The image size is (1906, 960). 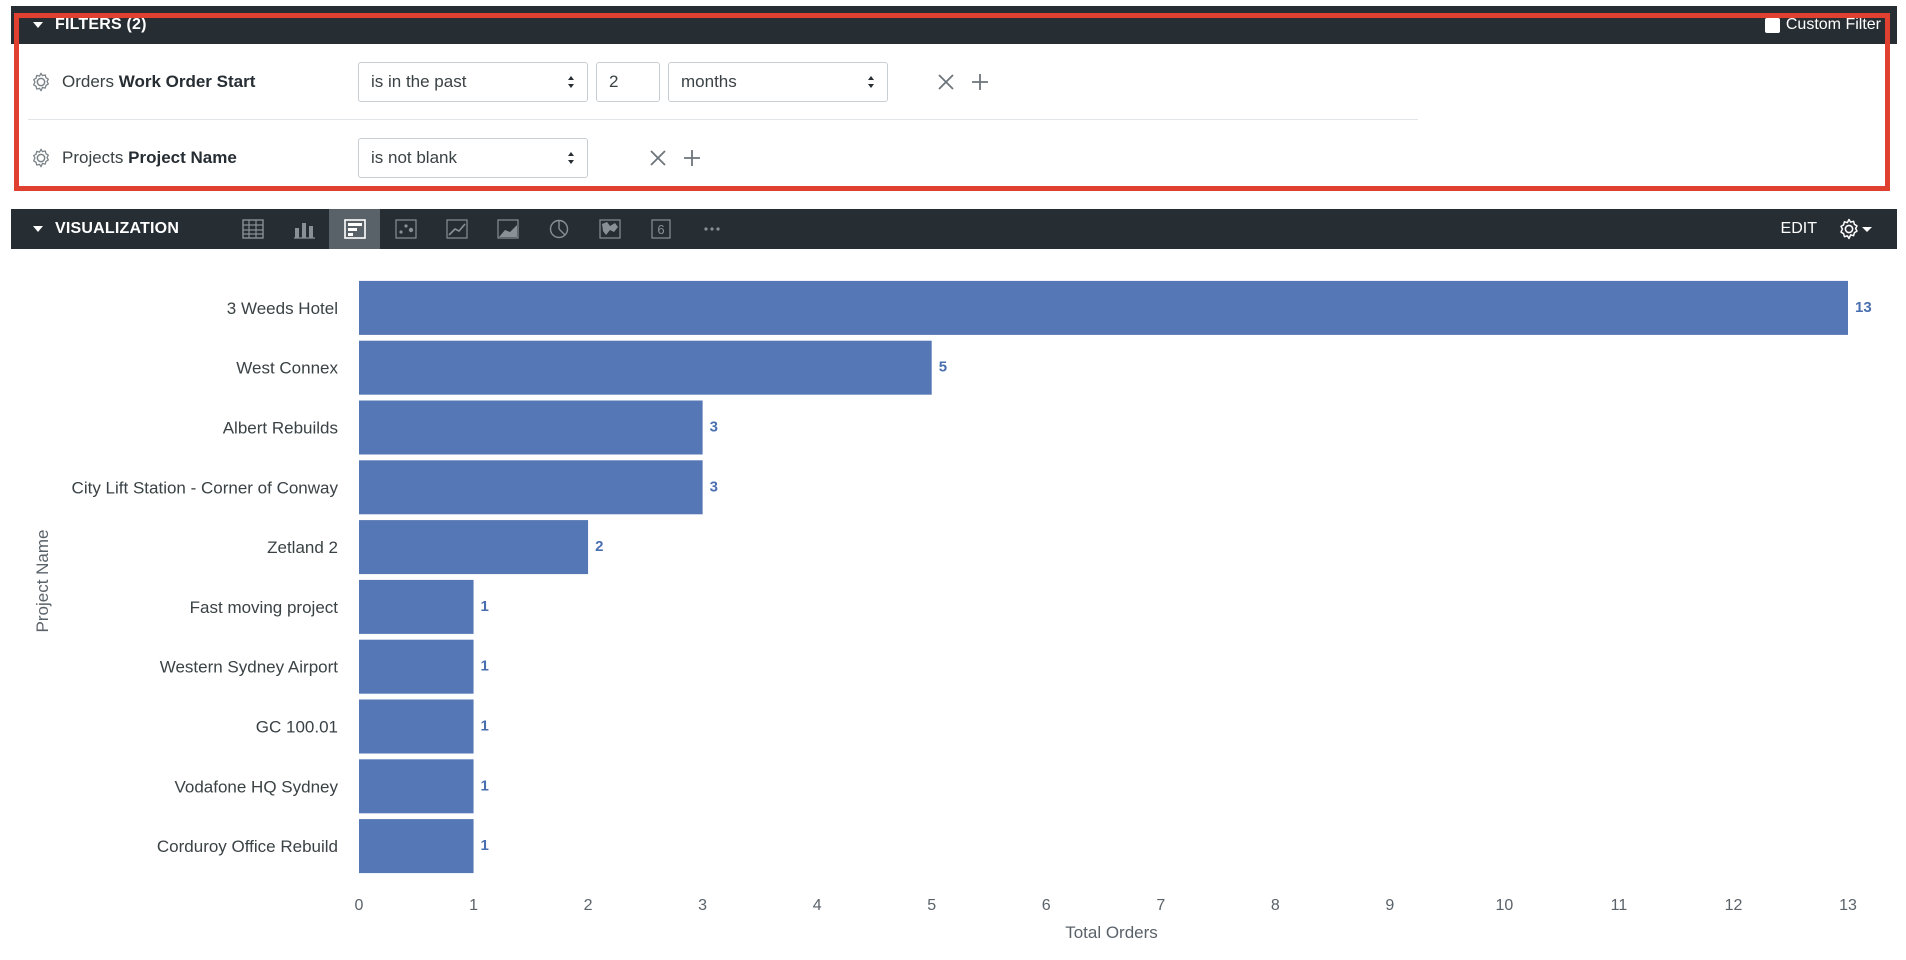 I want to click on filter-row: Projects Project Name is not blank, so click(x=723, y=157).